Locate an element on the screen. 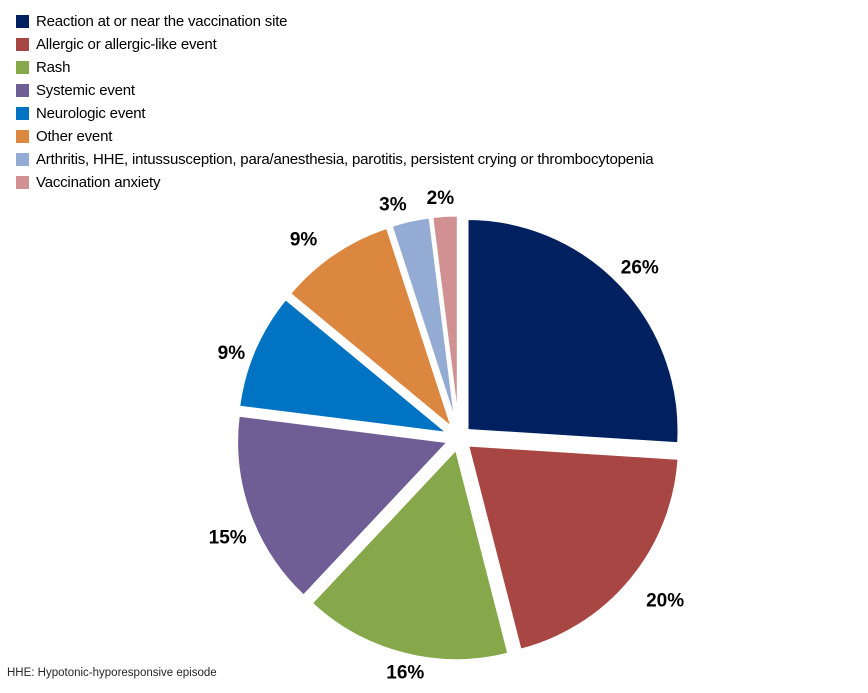  legend-item-label: Systemic event is located at coordinates (85, 90).